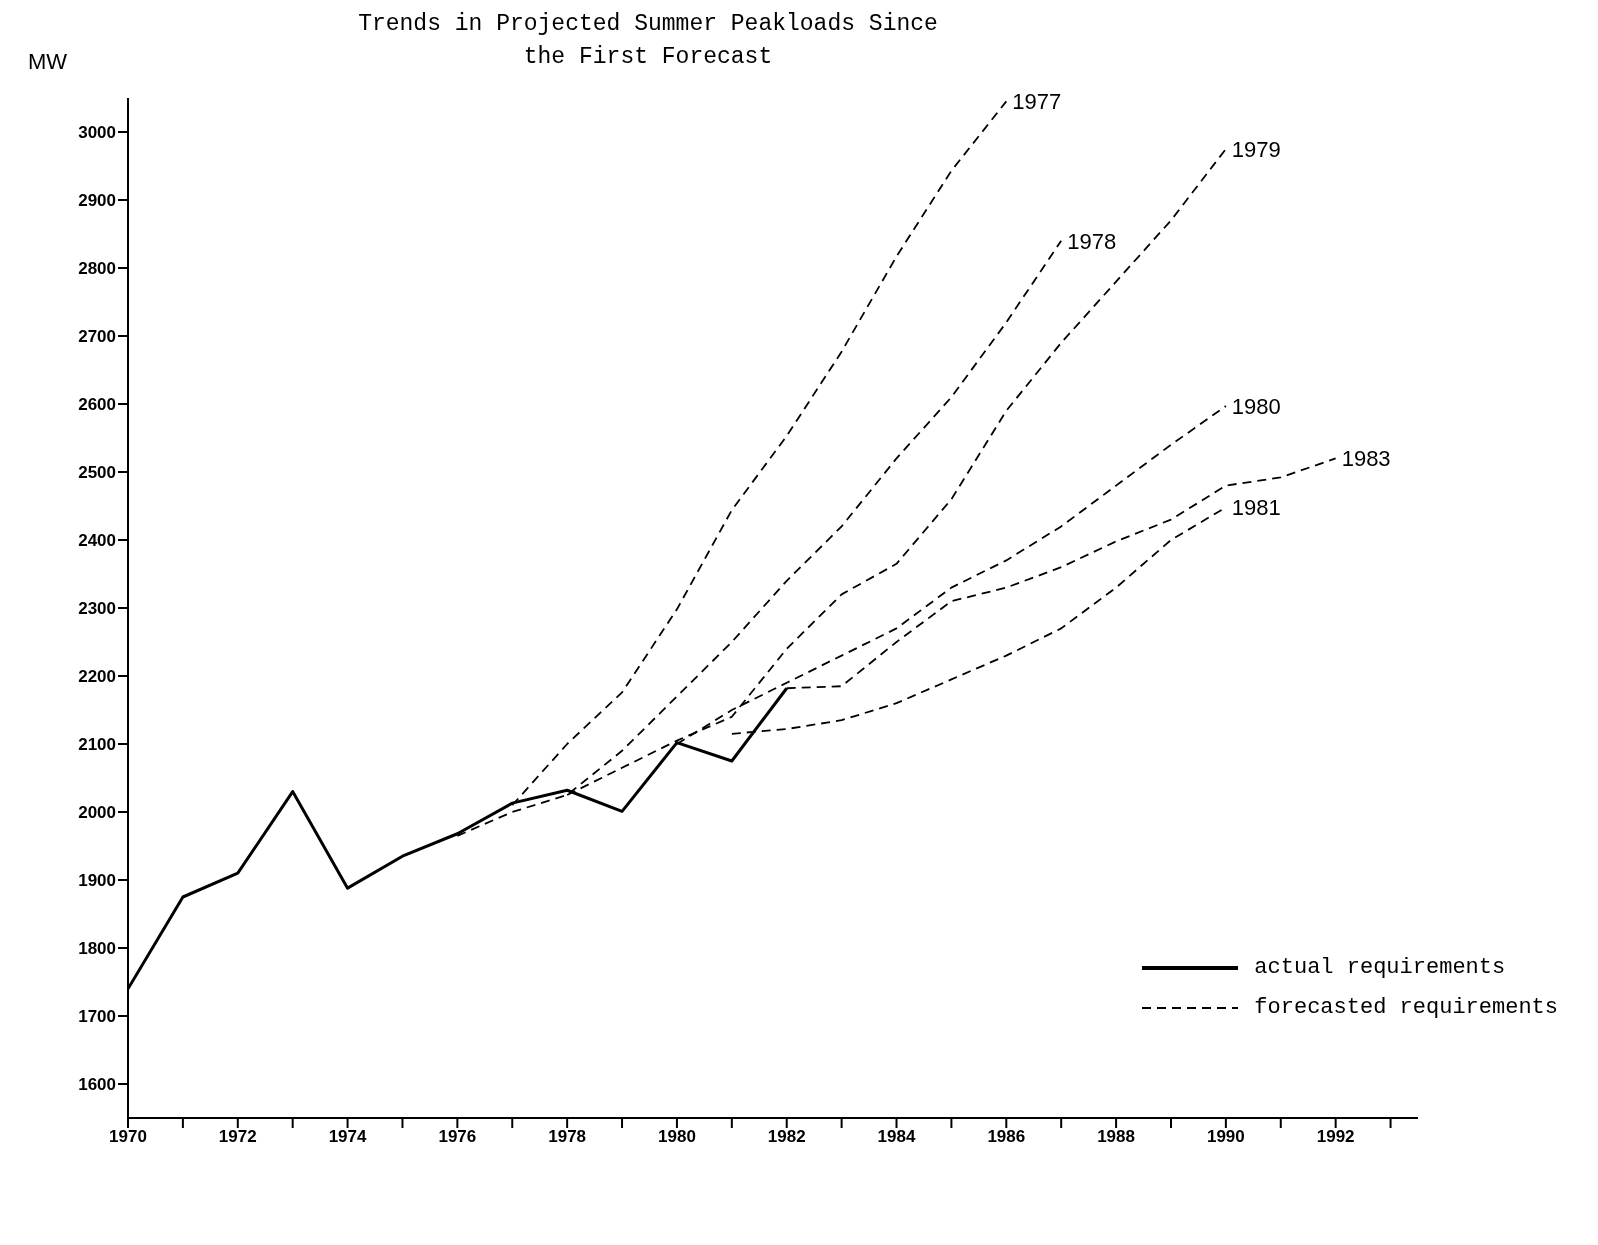 The height and width of the screenshot is (1245, 1598). What do you see at coordinates (1380, 968) in the screenshot?
I see `legend-label: actual requirements` at bounding box center [1380, 968].